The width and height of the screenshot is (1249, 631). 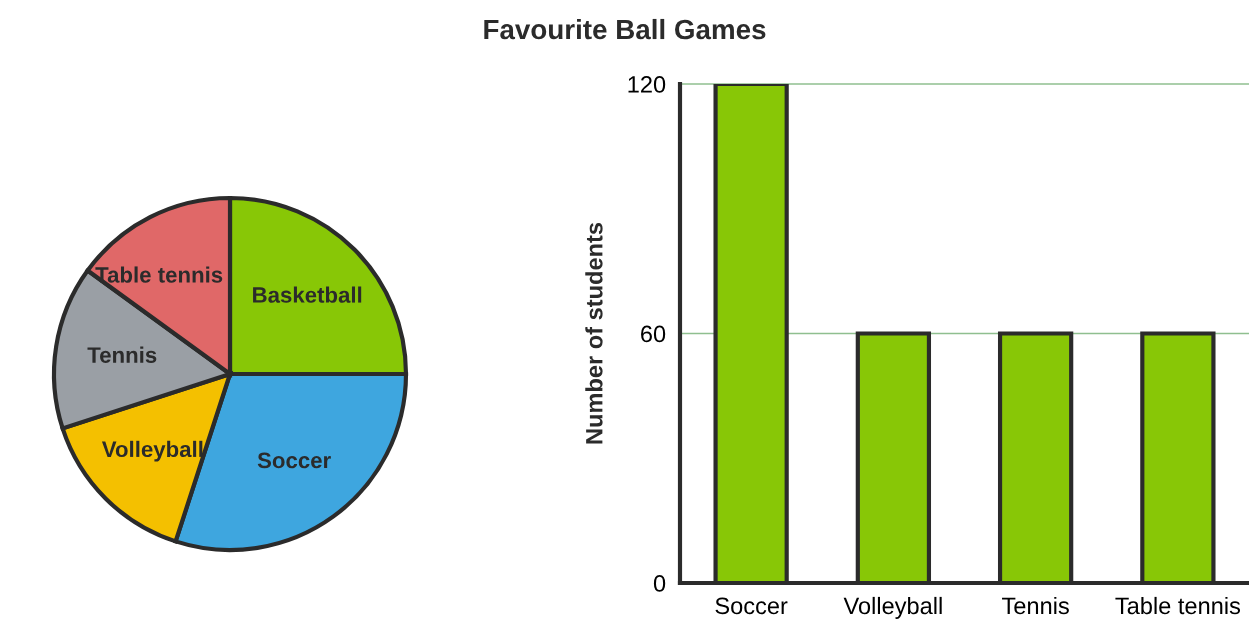 What do you see at coordinates (307, 294) in the screenshot?
I see `slice-label: Basketball` at bounding box center [307, 294].